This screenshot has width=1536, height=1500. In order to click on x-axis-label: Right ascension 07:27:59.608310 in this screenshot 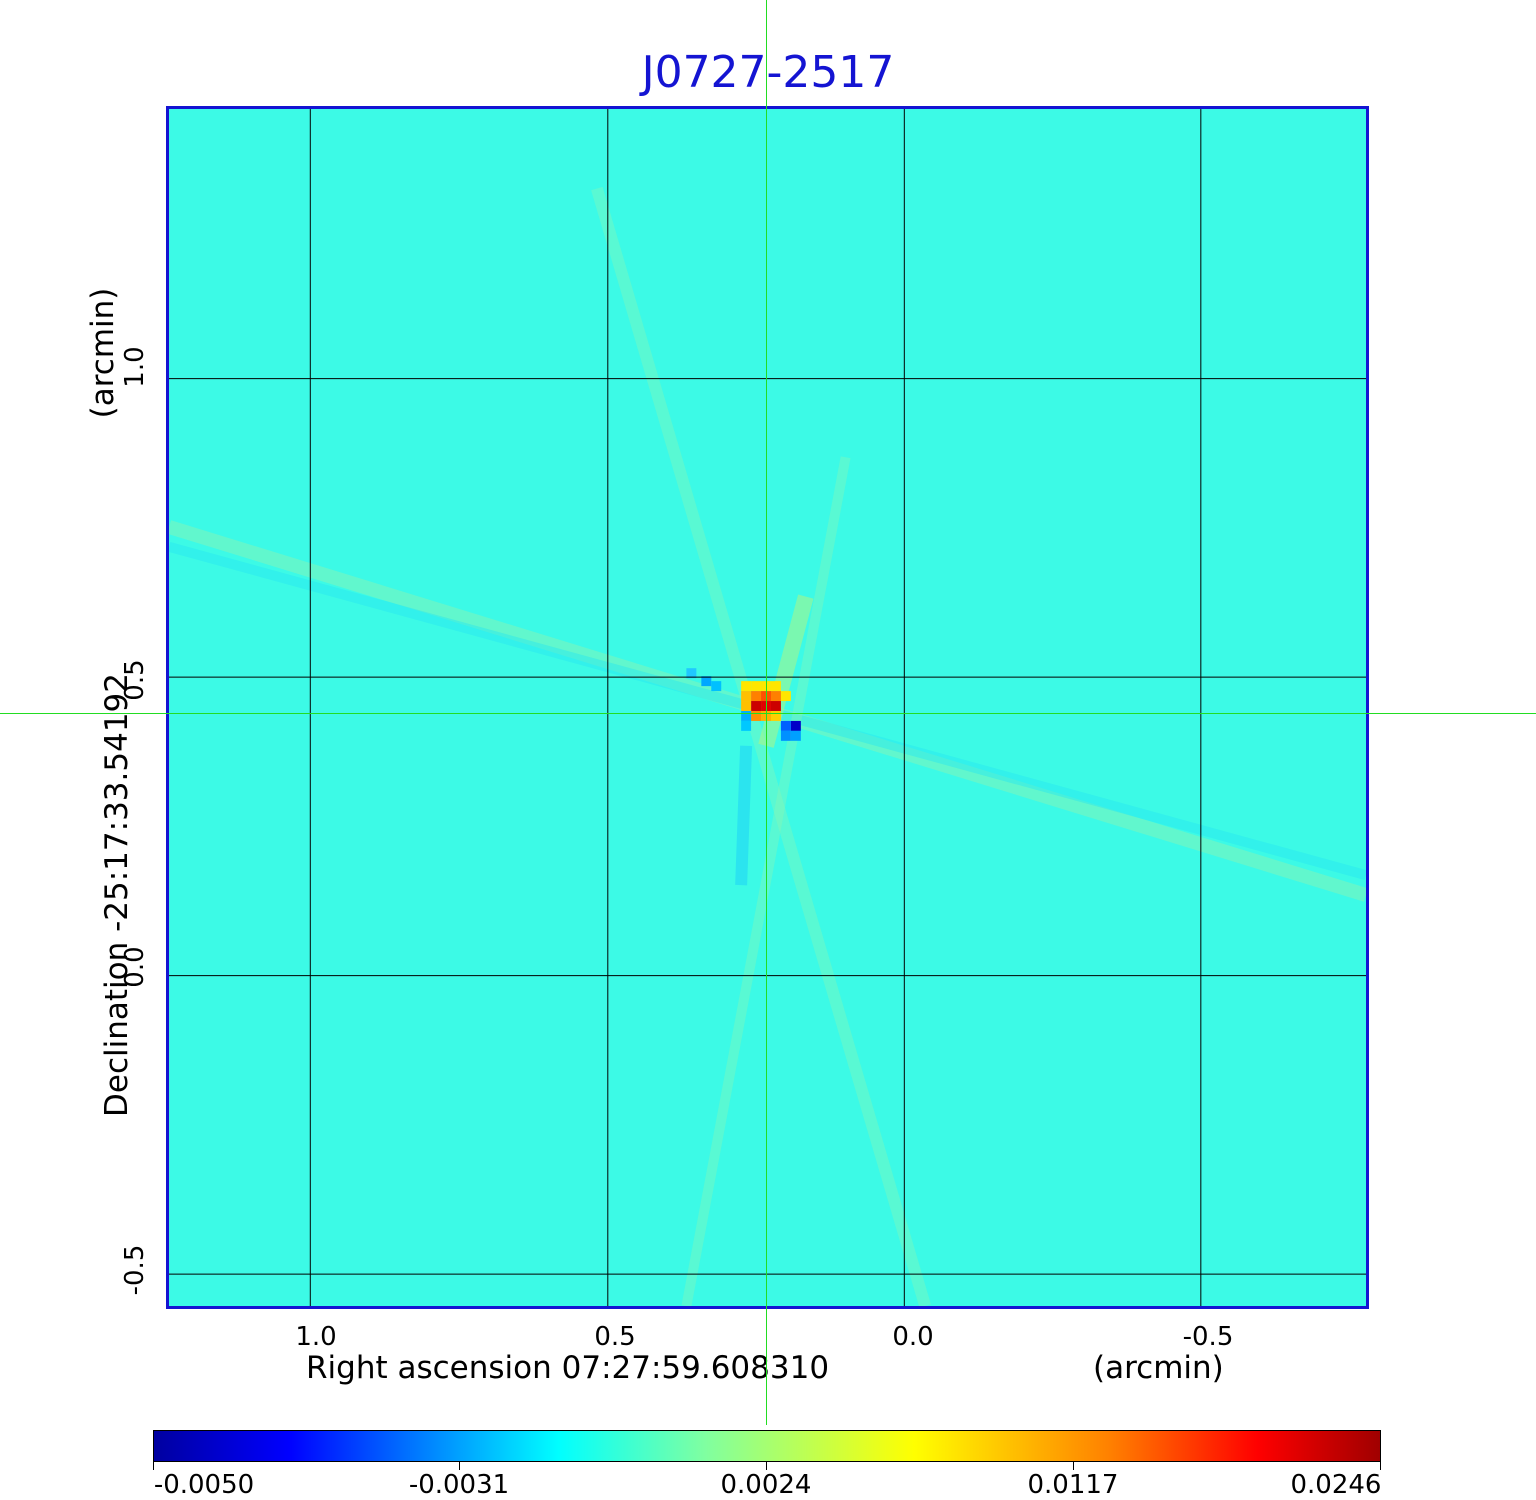, I will do `click(568, 1368)`.